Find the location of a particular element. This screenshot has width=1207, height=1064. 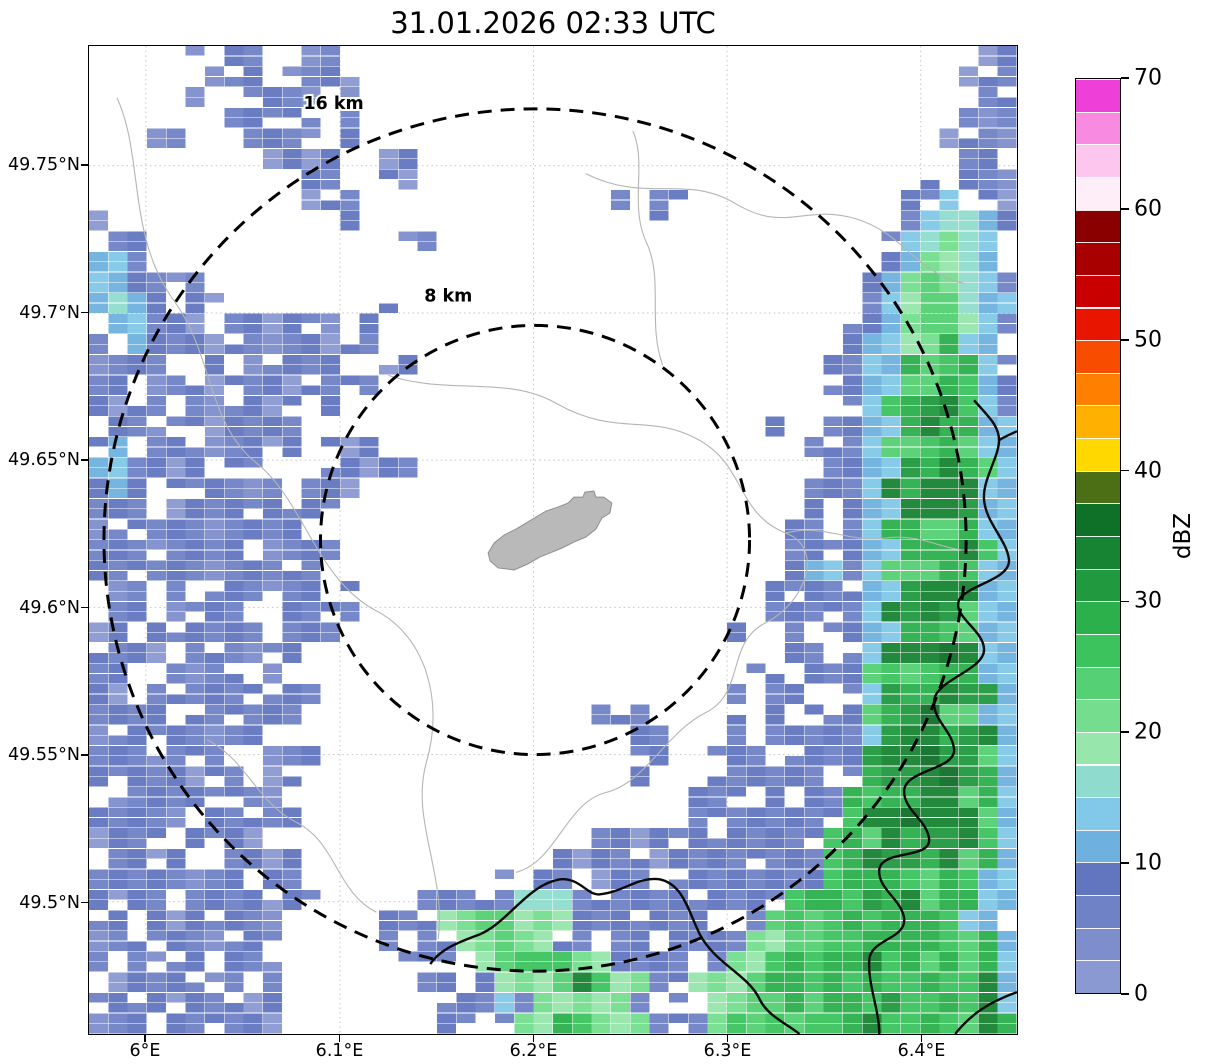

range-ring-labels: 16 km 8 km is located at coordinates (388, 200).